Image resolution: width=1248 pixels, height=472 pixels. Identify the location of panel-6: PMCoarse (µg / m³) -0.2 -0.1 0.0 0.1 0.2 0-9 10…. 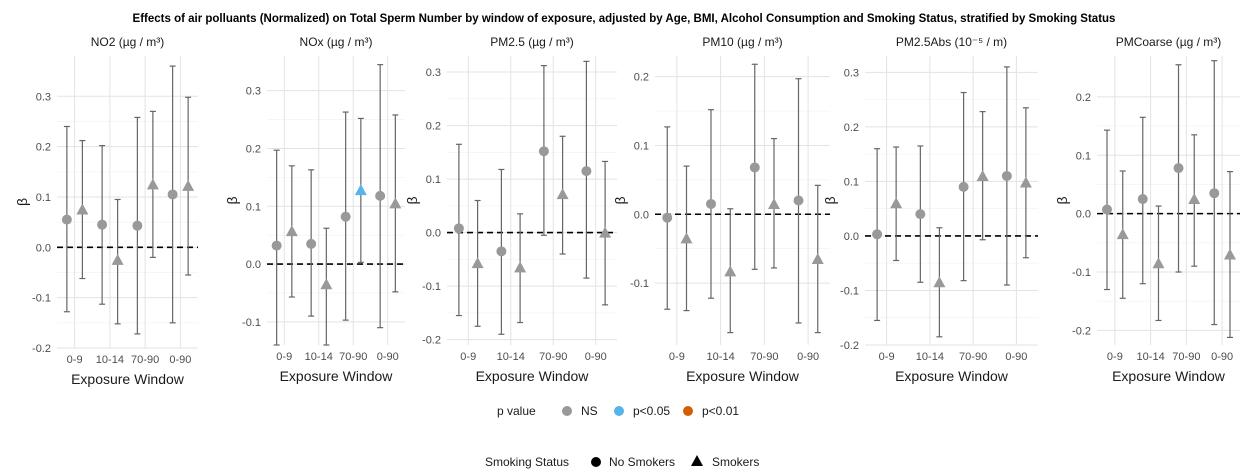
(1147, 209).